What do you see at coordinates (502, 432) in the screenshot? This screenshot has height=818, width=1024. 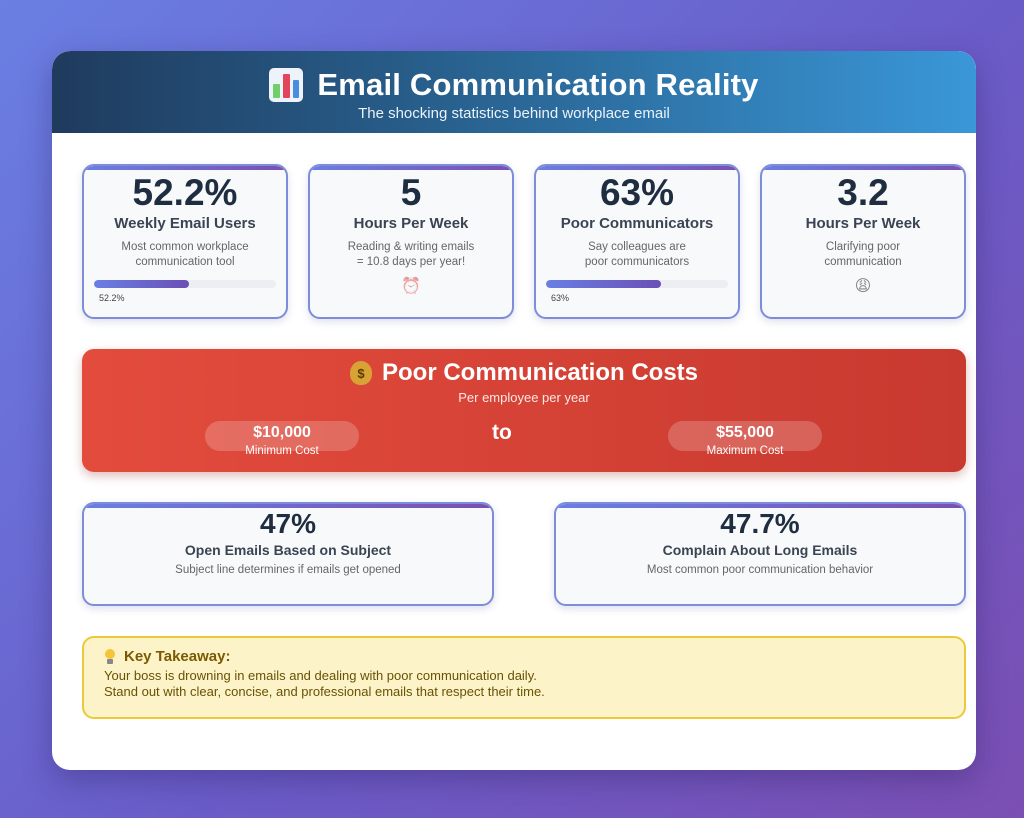 I see `range-connector: to` at bounding box center [502, 432].